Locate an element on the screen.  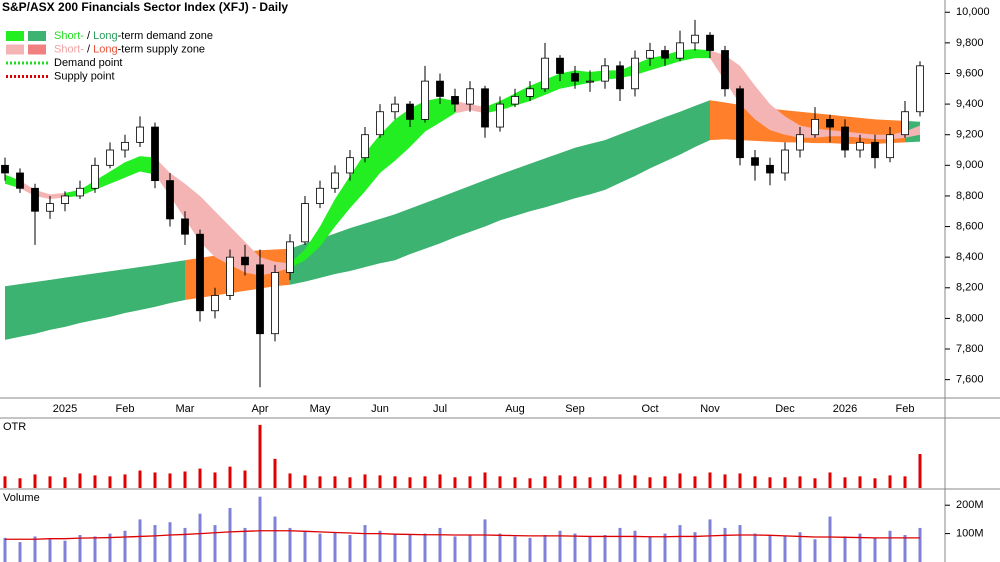
legend-text: / is located at coordinates (88, 49).